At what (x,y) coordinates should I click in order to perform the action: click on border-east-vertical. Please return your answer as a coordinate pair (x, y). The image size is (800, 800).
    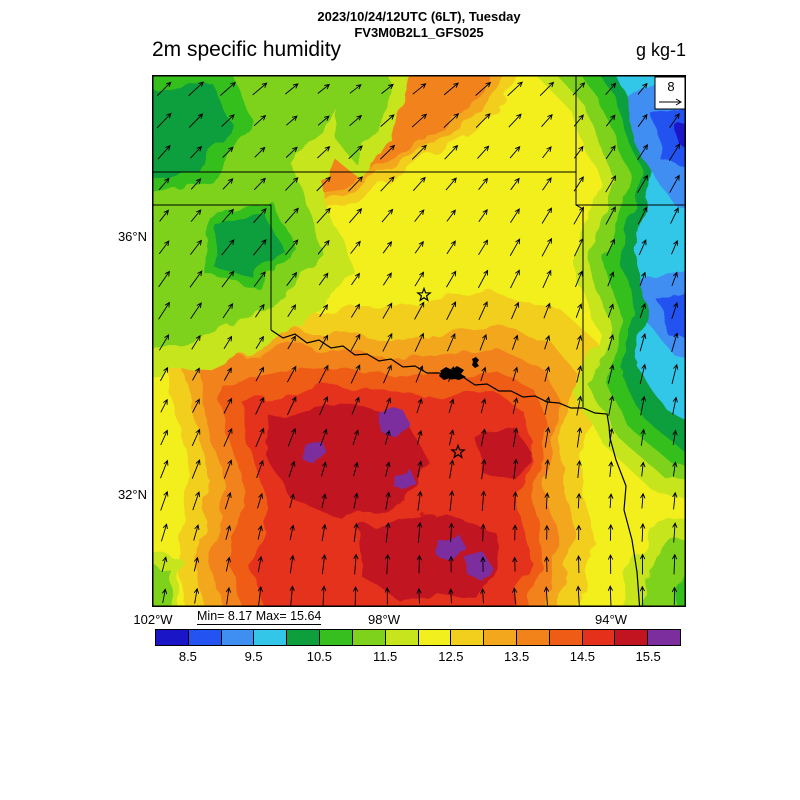
    Looking at the image, I should click on (579, 241).